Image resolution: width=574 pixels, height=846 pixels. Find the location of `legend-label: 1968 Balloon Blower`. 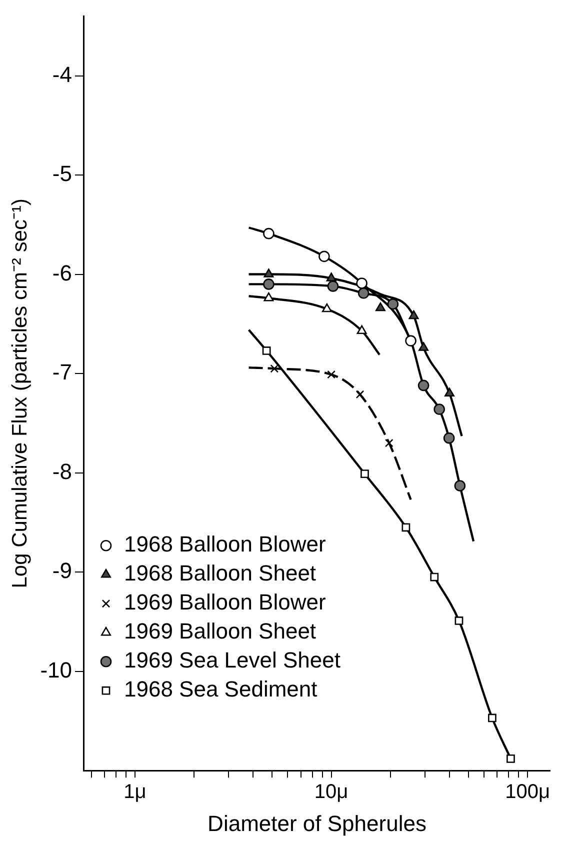

legend-label: 1968 Balloon Blower is located at coordinates (225, 544).